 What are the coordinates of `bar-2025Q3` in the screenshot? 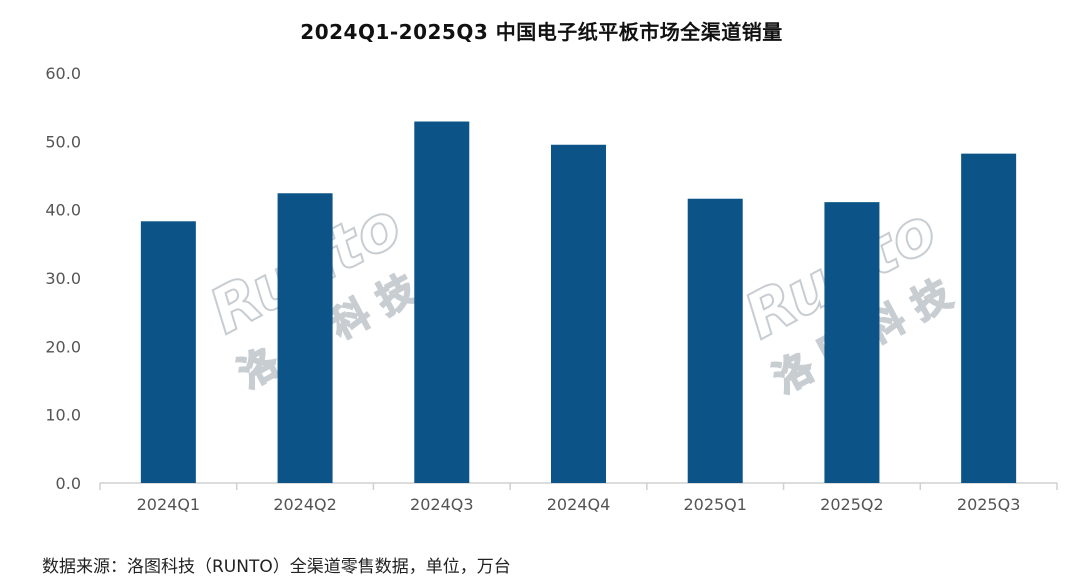 It's located at (989, 318).